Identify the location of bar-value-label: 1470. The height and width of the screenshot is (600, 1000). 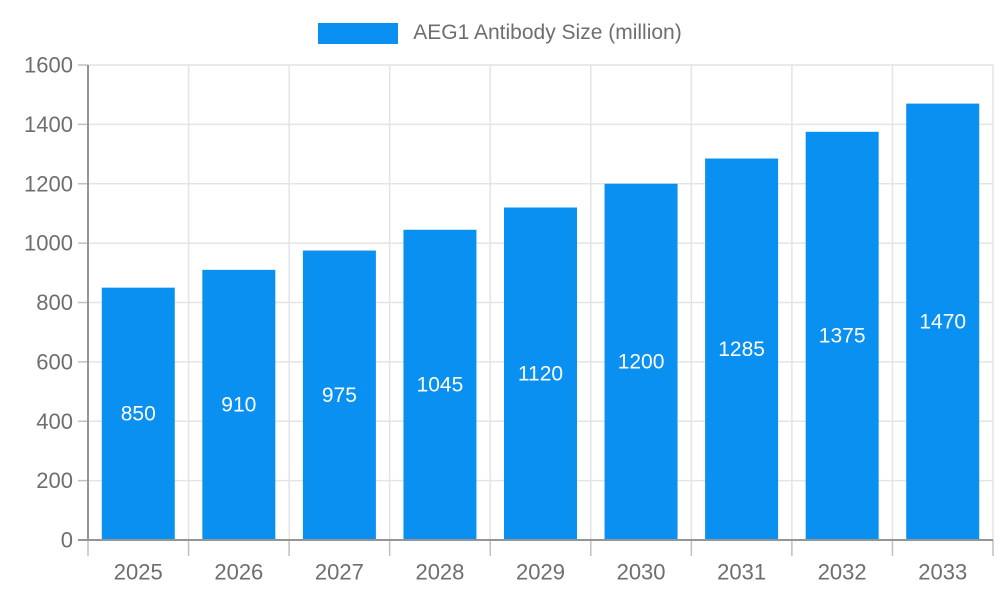
(942, 321).